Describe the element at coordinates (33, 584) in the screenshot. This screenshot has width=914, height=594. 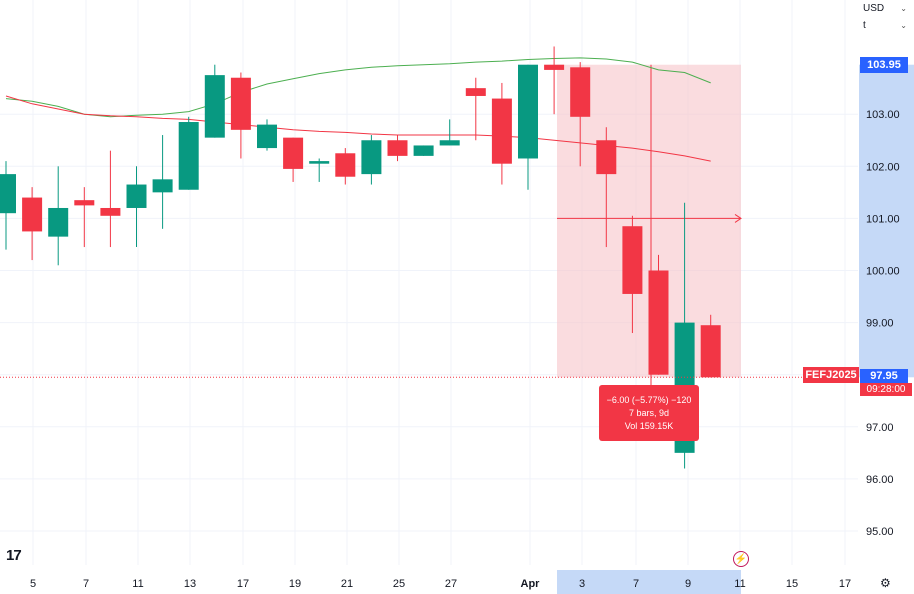
I see `x-tick-label: 5` at that location.